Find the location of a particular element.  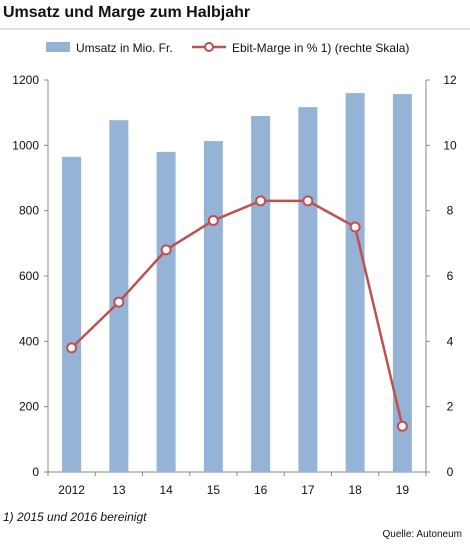

y-right-tick-label: 2 is located at coordinates (450, 407).